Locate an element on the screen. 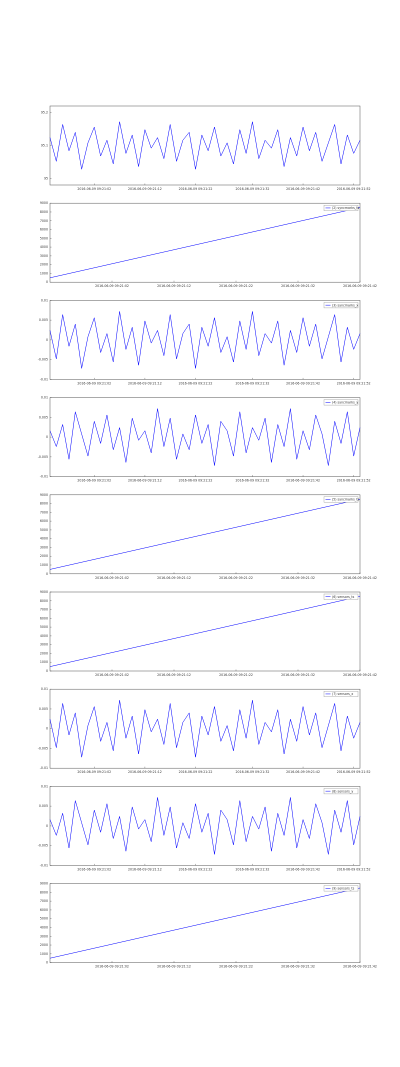 The image size is (400, 1067). legend-label: (2) syncmarks_ts is located at coordinates (346, 208).